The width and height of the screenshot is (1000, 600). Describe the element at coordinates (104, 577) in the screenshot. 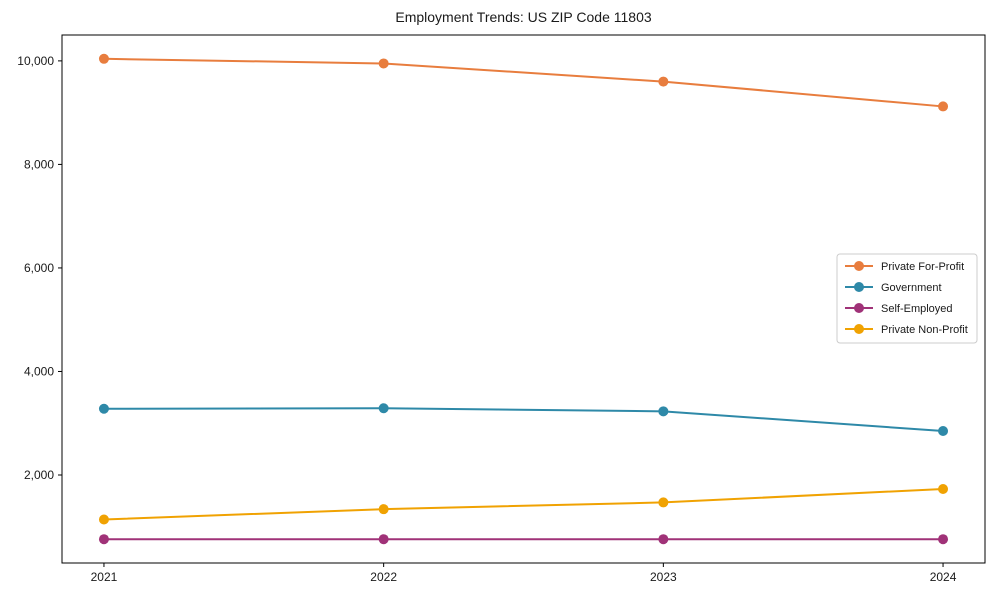

I see `x-tick-label: 2021` at that location.